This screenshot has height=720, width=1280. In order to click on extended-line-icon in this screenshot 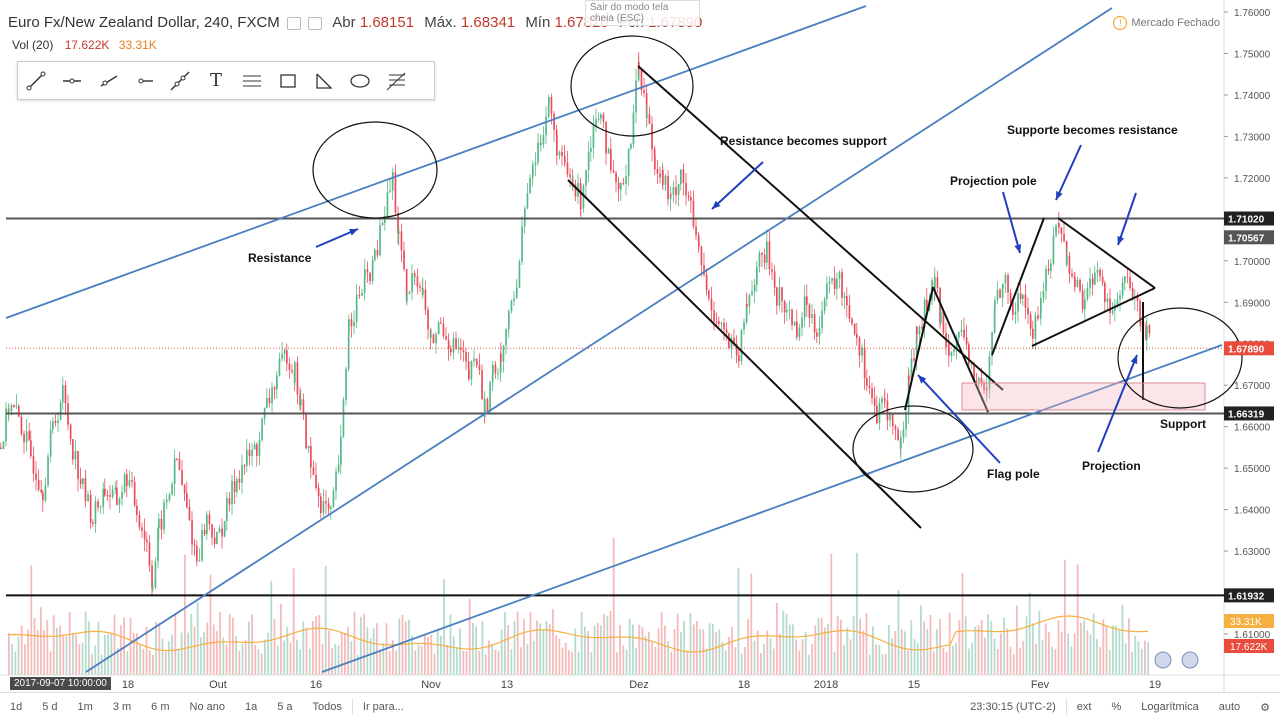, I will do `click(180, 81)`.